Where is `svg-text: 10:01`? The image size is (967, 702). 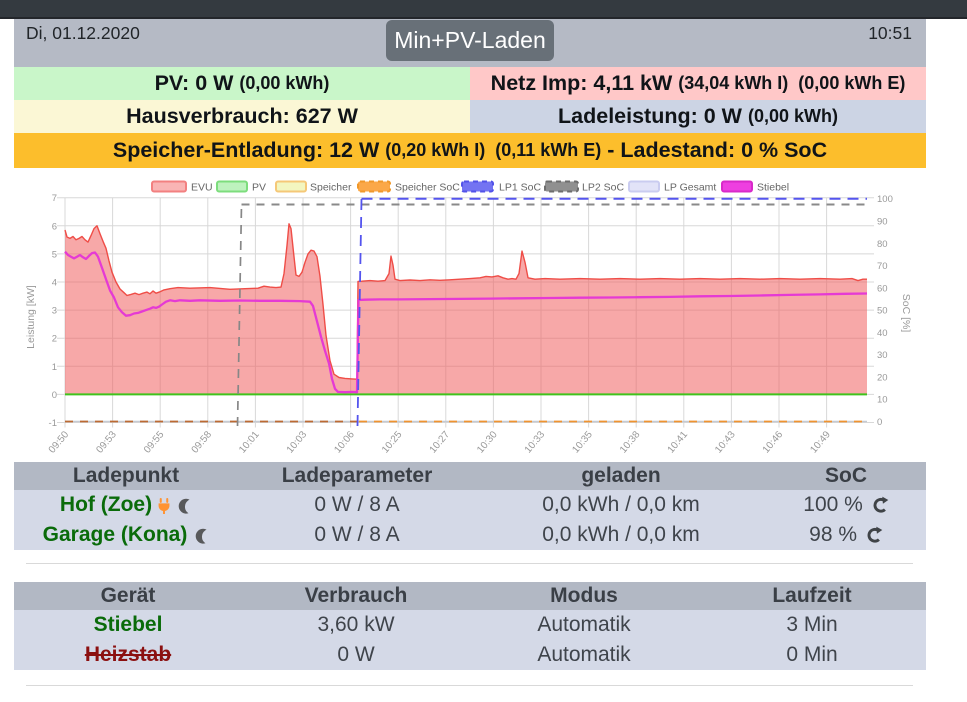 svg-text: 10:01 is located at coordinates (249, 442).